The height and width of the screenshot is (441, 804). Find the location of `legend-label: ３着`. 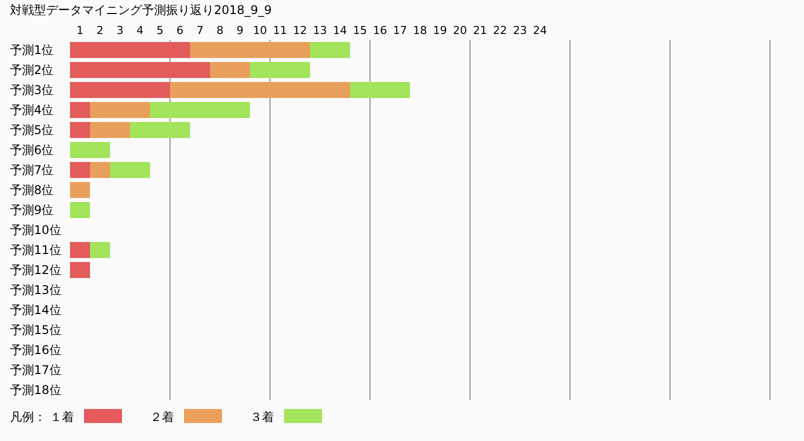

legend-label: ３着 is located at coordinates (262, 417).